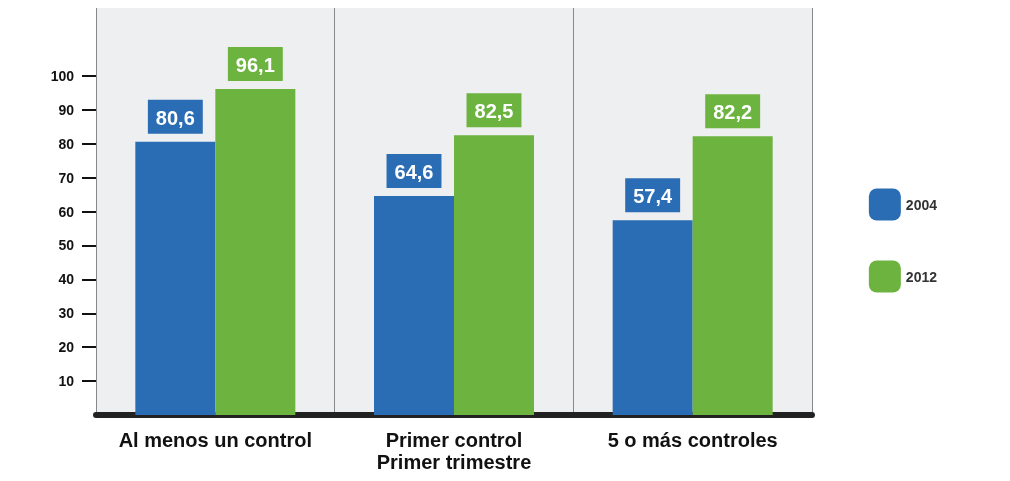 This screenshot has width=1010, height=481. Describe the element at coordinates (66, 245) in the screenshot. I see `y-tick-label: 50` at that location.